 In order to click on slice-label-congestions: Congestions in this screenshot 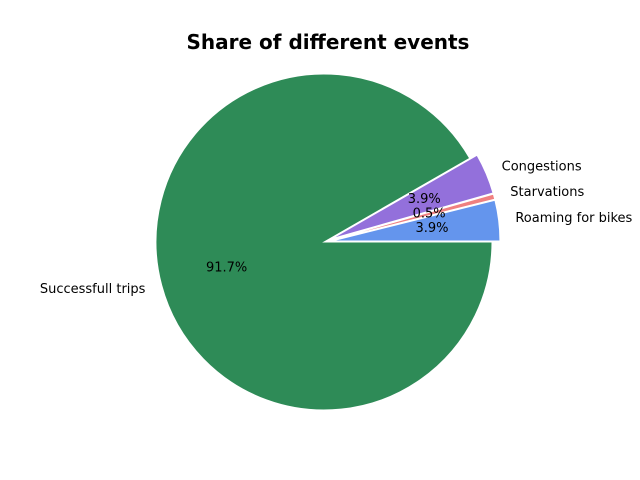, I will do `click(542, 167)`.